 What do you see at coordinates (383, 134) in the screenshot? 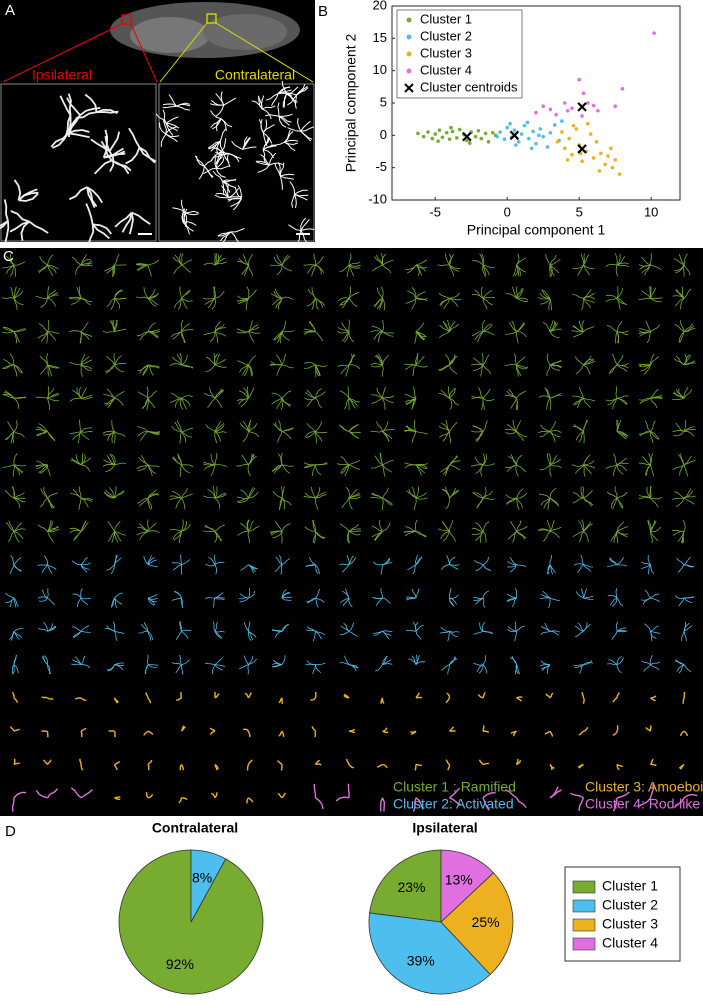
I see `y-tick-label: 0` at bounding box center [383, 134].